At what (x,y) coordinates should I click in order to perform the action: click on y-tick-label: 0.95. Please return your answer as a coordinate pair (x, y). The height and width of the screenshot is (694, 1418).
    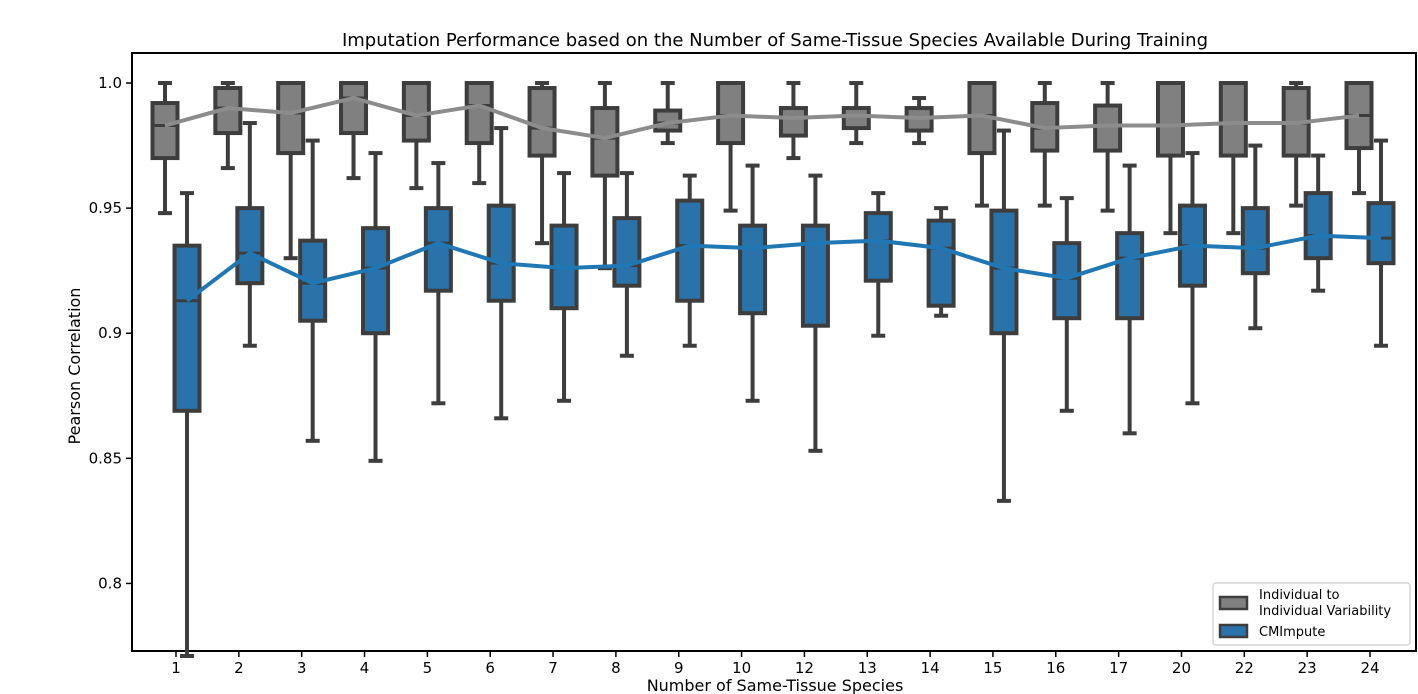
    Looking at the image, I should click on (105, 208).